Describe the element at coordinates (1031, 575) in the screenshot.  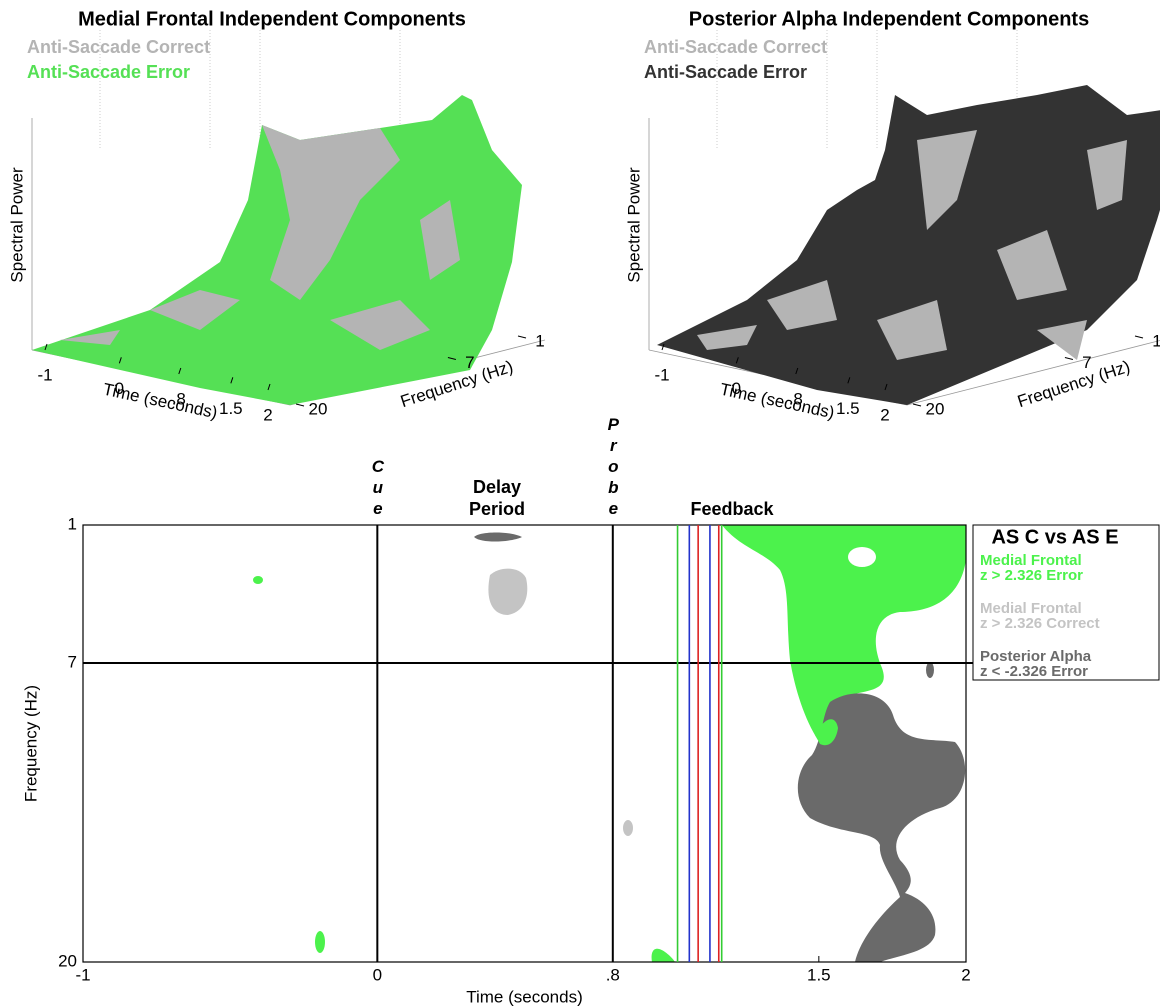
I see `legend-stat: z > 2.326 Error` at that location.